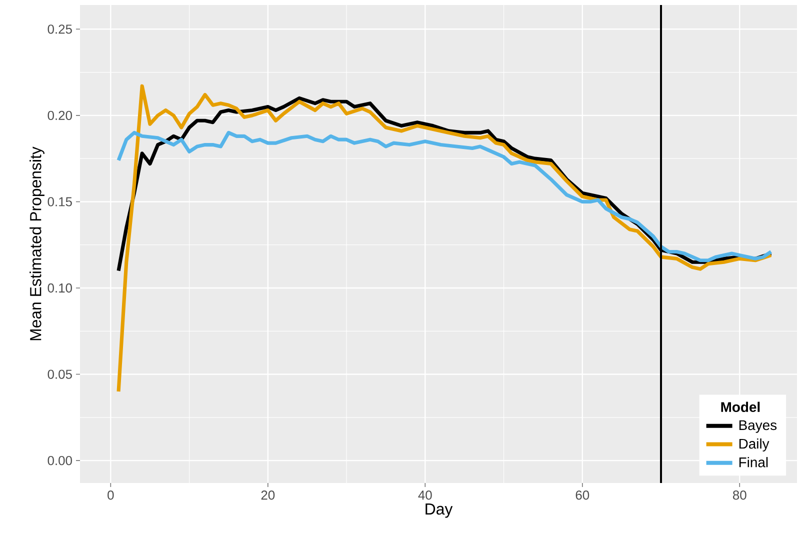 The width and height of the screenshot is (801, 534). Describe the element at coordinates (60, 115) in the screenshot. I see `y-tick-label: 0.20` at that location.